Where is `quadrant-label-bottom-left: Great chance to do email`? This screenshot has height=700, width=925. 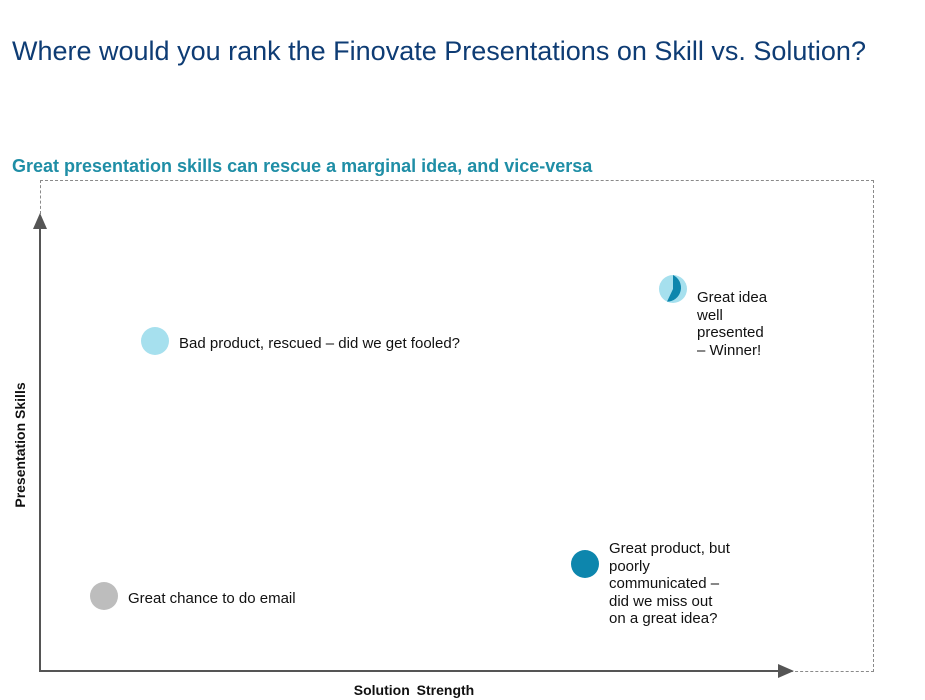
quadrant-label-bottom-left: Great chance to do email is located at coordinates (212, 599).